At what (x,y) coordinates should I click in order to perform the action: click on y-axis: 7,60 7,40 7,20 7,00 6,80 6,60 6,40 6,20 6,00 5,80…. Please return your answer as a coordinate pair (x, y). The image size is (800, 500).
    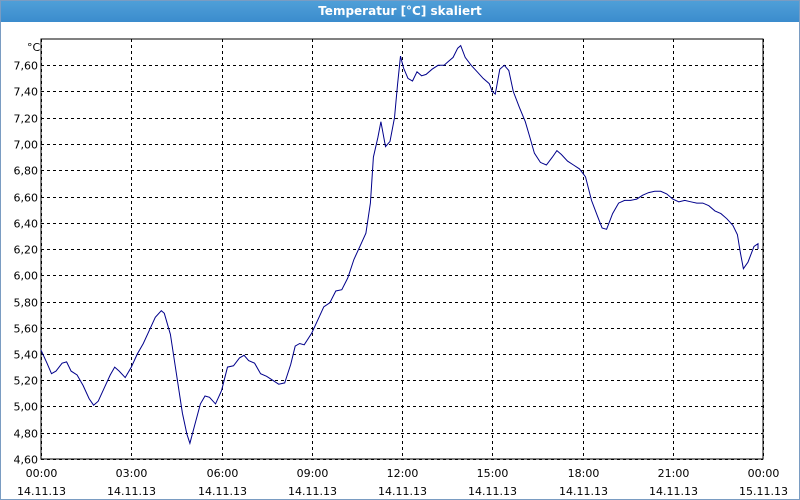
    Looking at the image, I should click on (26, 263).